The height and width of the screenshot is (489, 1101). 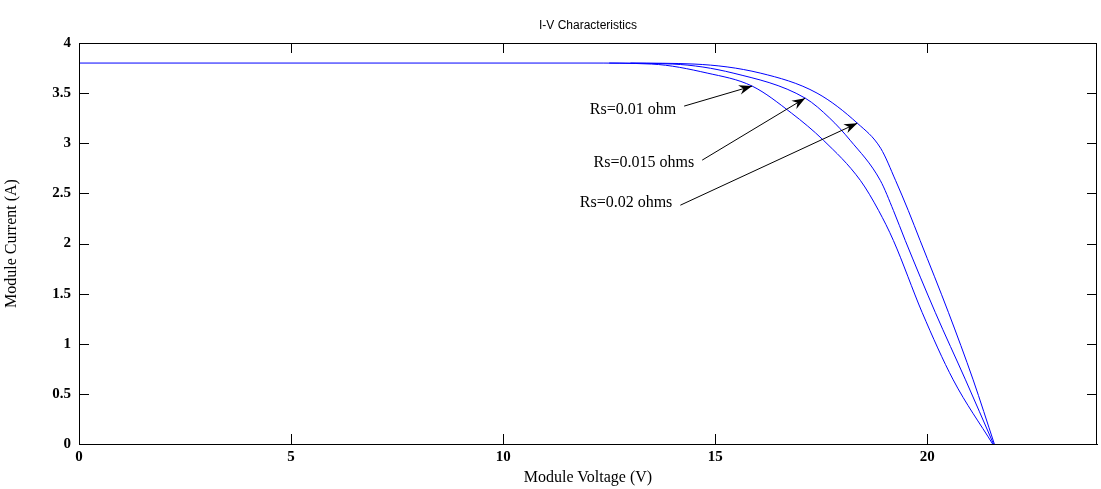 I want to click on y-tick-label: 2.5, so click(x=61, y=192).